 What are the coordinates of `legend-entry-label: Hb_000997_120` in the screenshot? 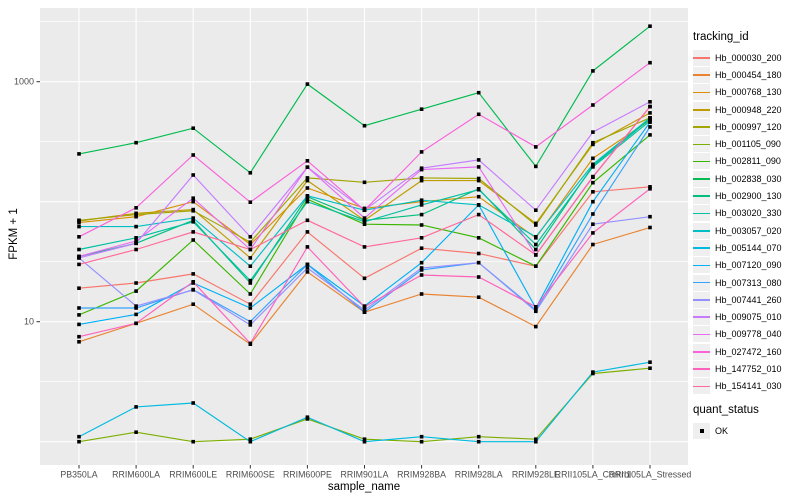 It's located at (748, 126).